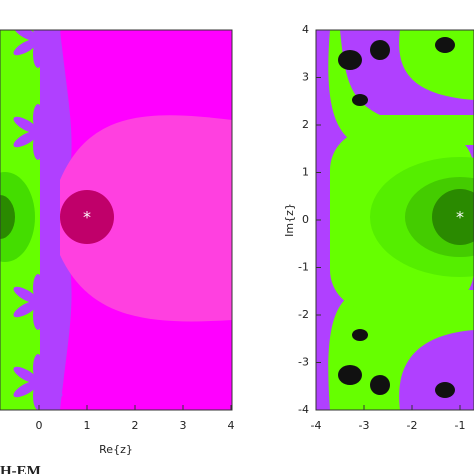  Describe the element at coordinates (305, 219) in the screenshot. I see `y-tick-label: 0` at that location.